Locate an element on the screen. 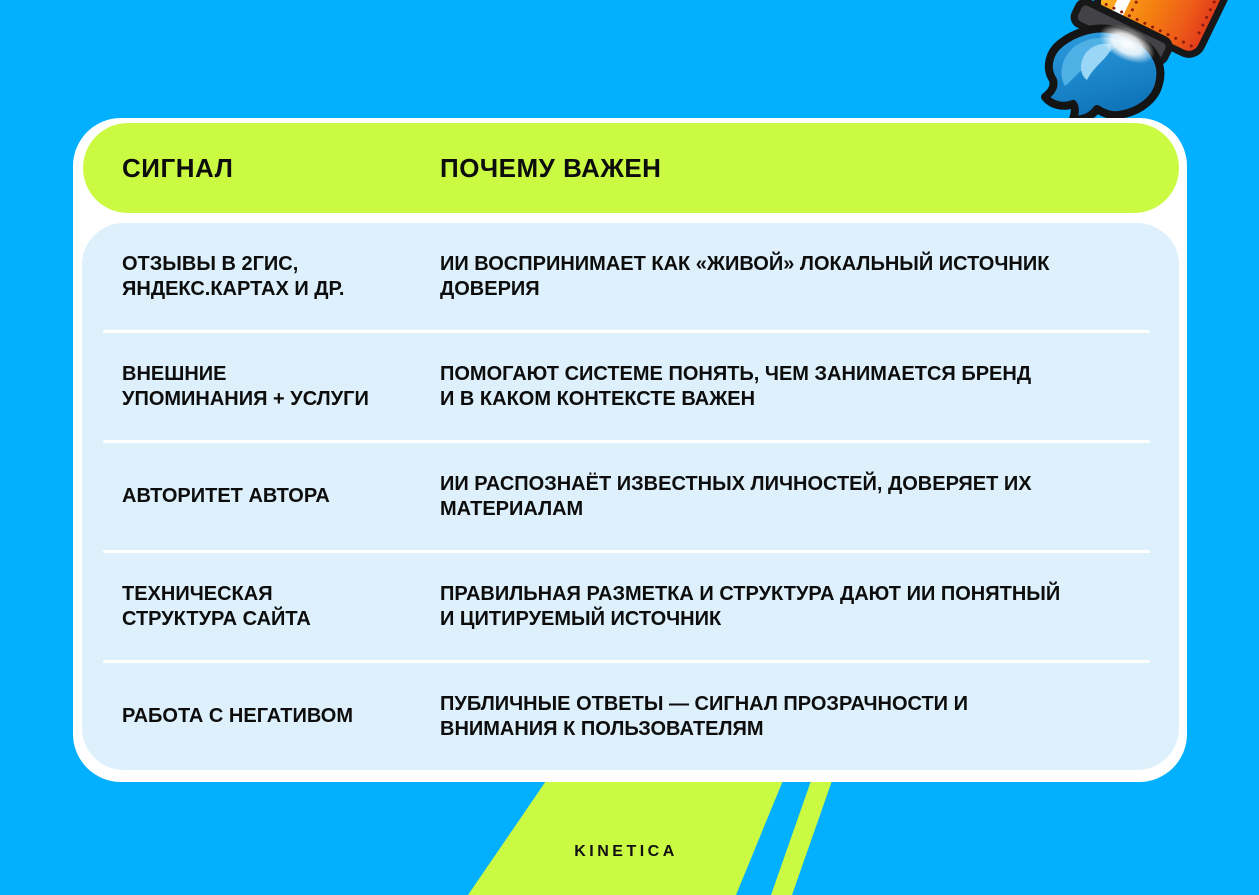  brand-logo-kinetica: KINETICA is located at coordinates (626, 851).